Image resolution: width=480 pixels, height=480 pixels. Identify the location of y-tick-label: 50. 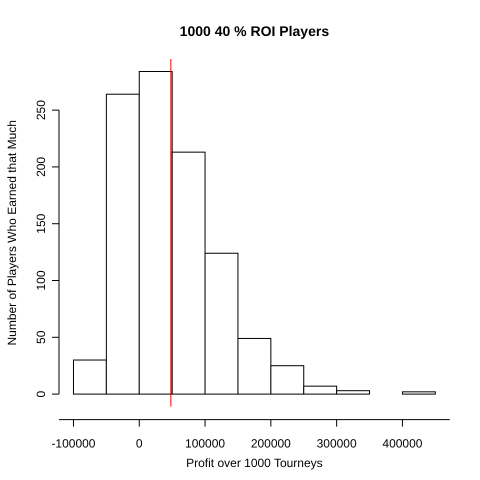
(41, 337).